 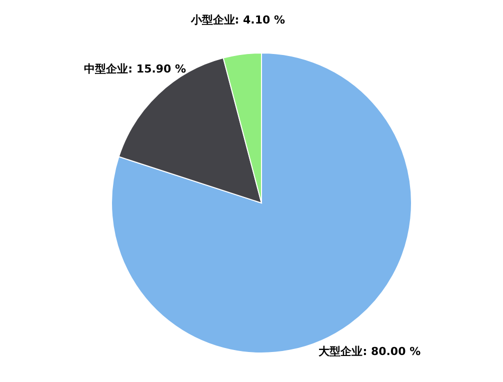 What do you see at coordinates (135, 69) in the screenshot?
I see `slice-label: 中型企业: 15.90 %` at bounding box center [135, 69].